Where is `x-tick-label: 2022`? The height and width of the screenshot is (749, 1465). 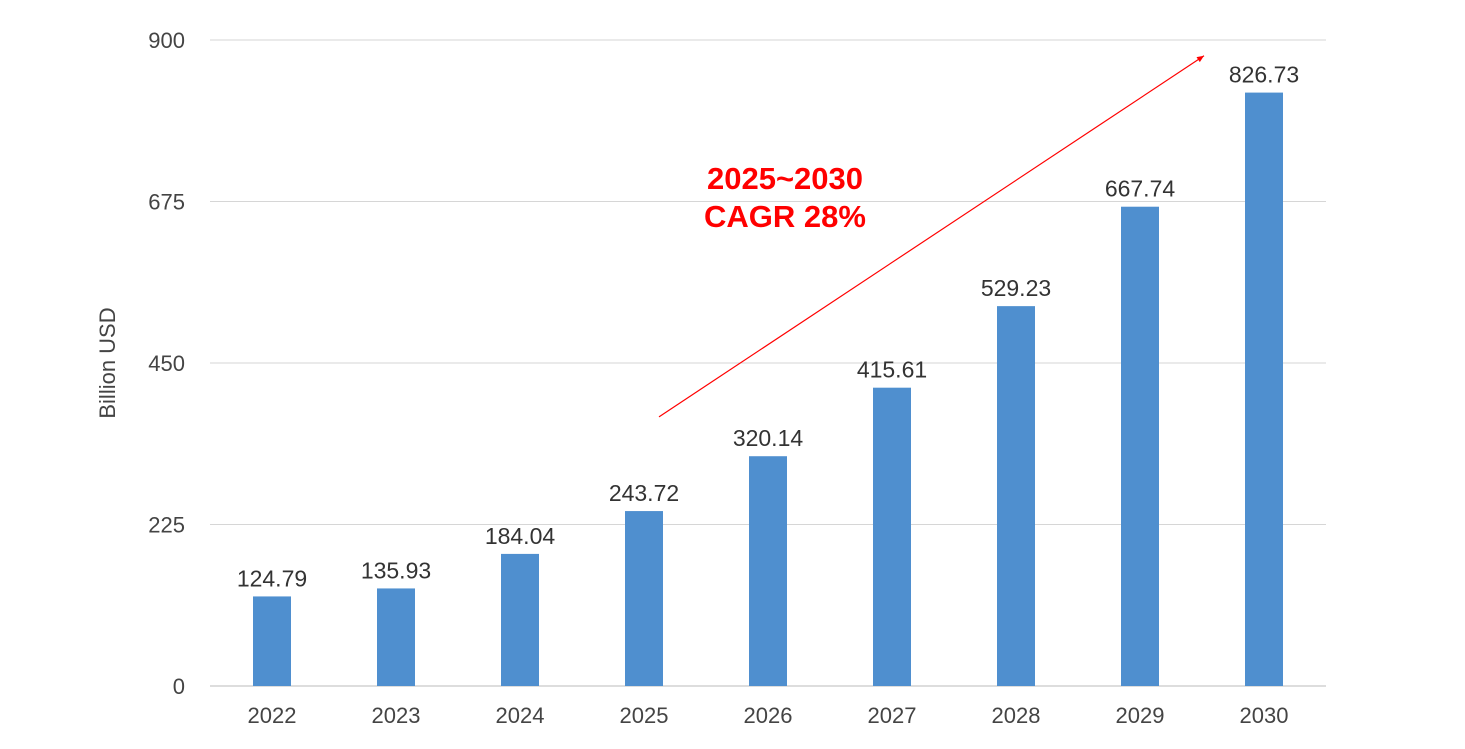
x-tick-label: 2022 is located at coordinates (272, 715).